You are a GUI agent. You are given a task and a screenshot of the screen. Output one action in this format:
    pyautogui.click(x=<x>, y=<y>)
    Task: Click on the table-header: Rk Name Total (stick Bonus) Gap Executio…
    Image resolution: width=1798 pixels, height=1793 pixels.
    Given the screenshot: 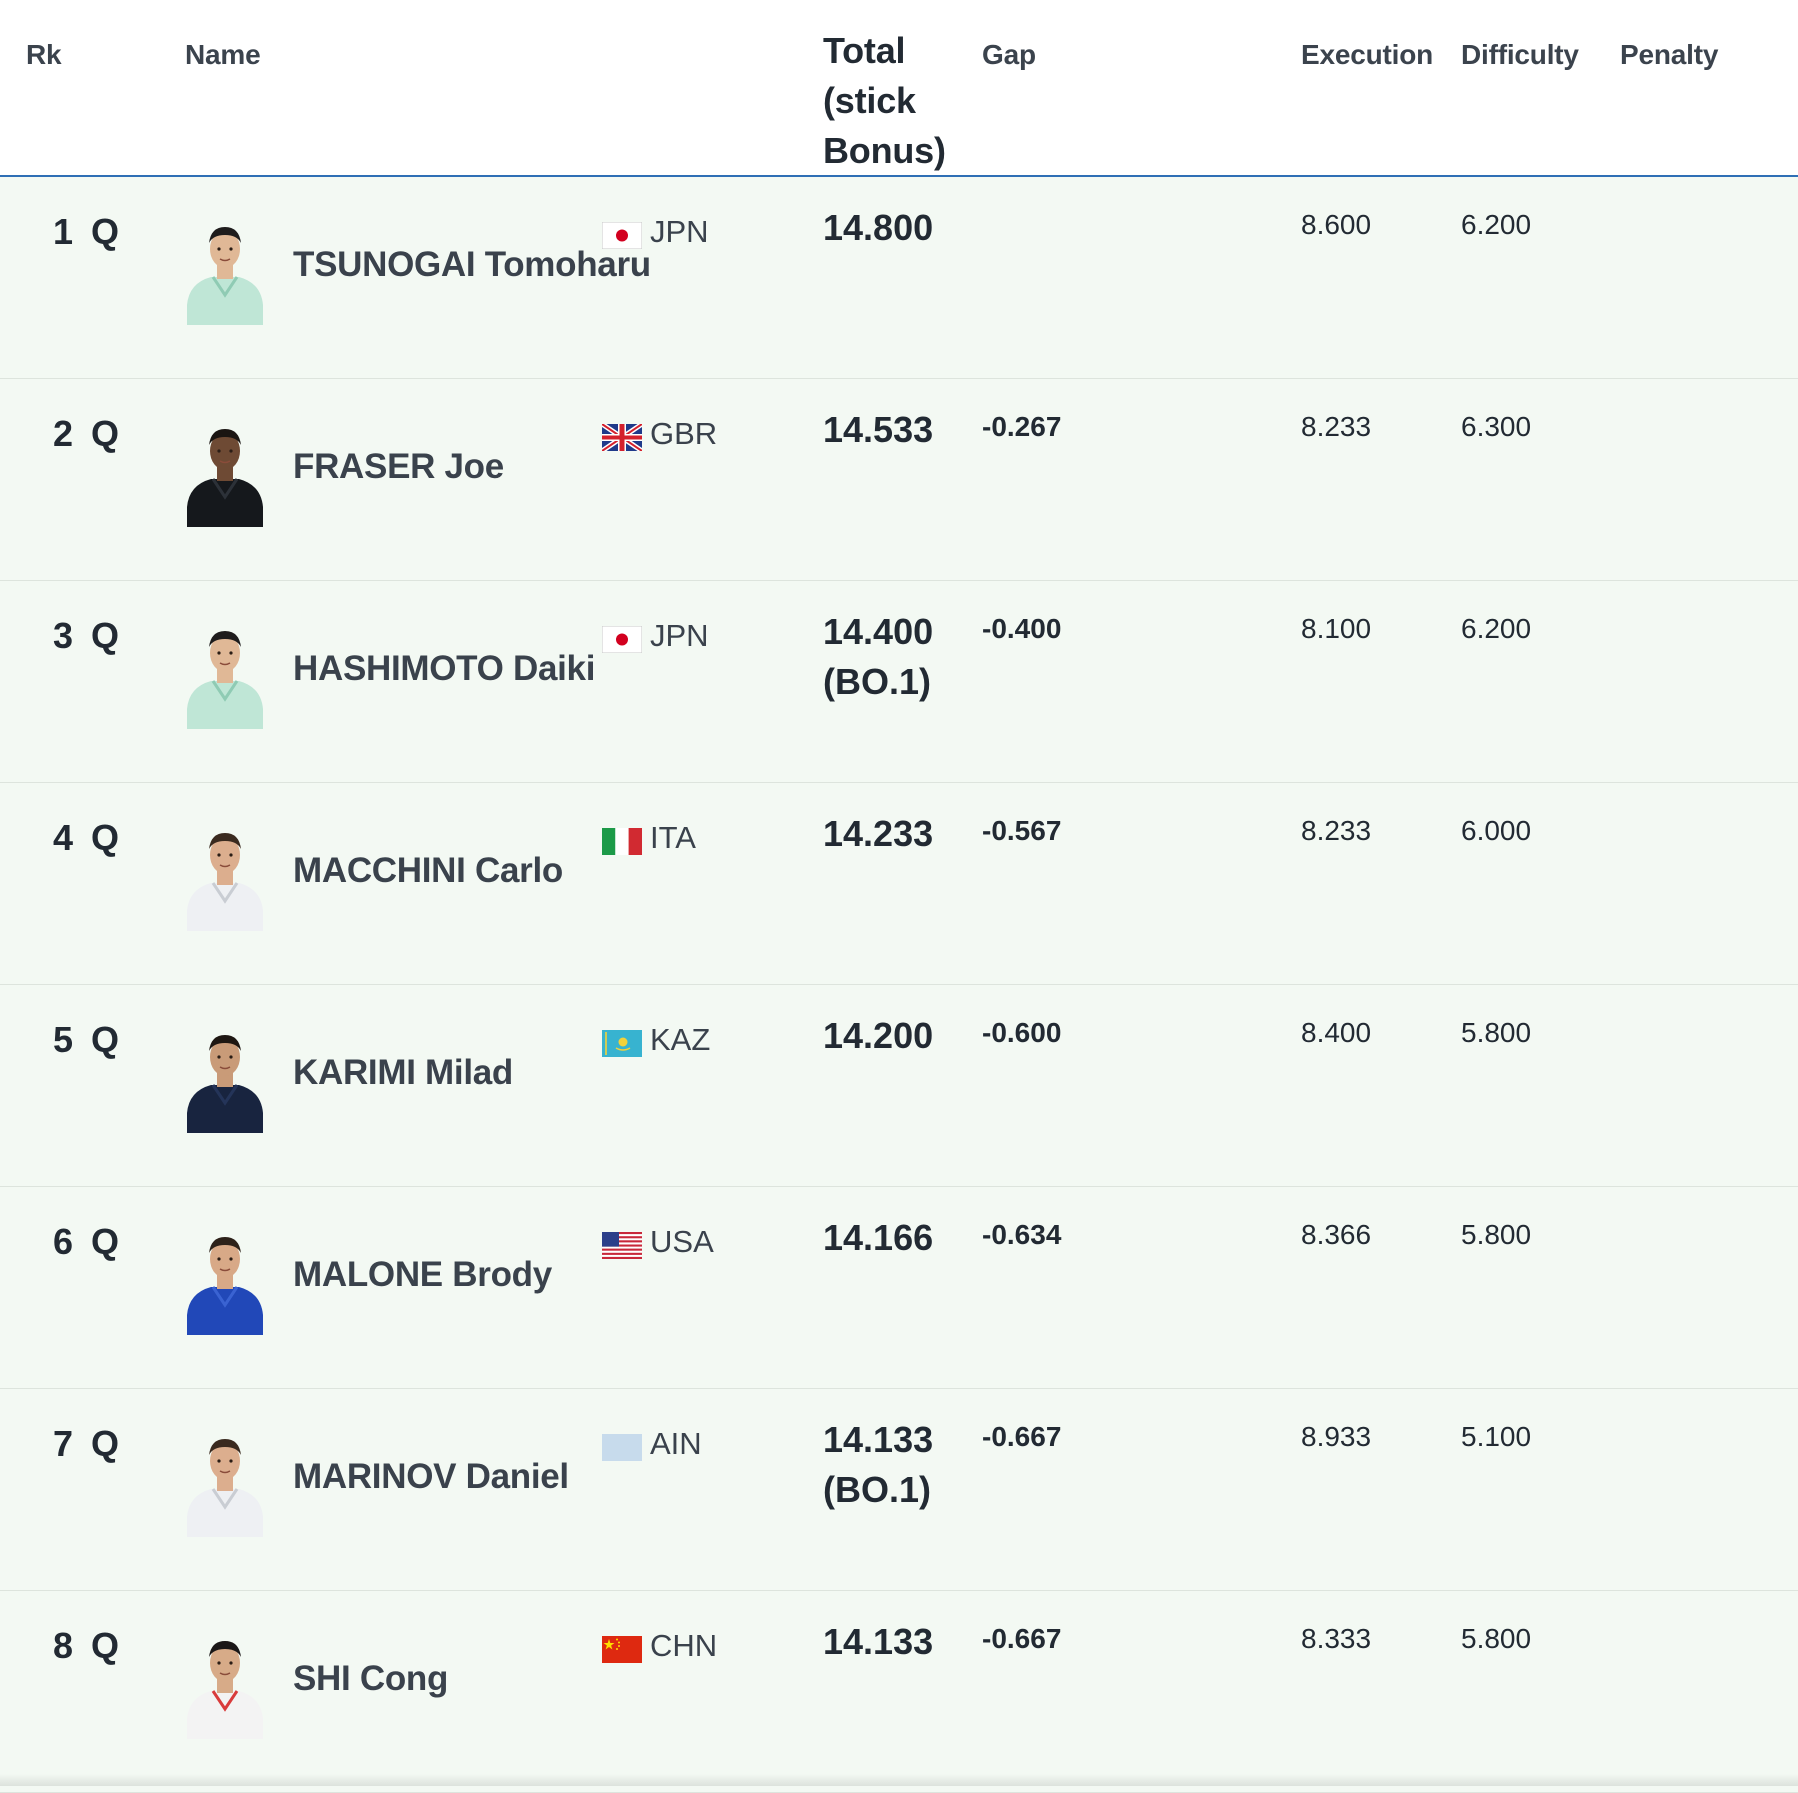 What is the action you would take?
    pyautogui.click(x=899, y=88)
    